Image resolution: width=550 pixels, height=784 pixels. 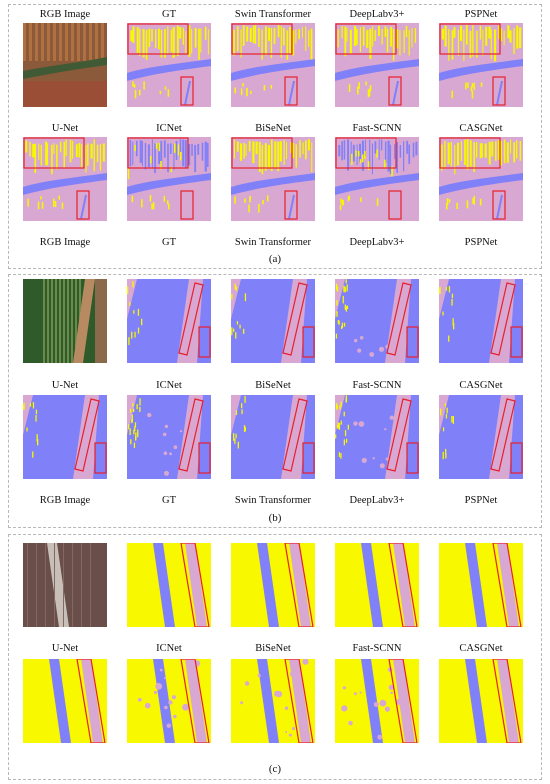 I want to click on panel-caption-b: (b), so click(x=275, y=518).